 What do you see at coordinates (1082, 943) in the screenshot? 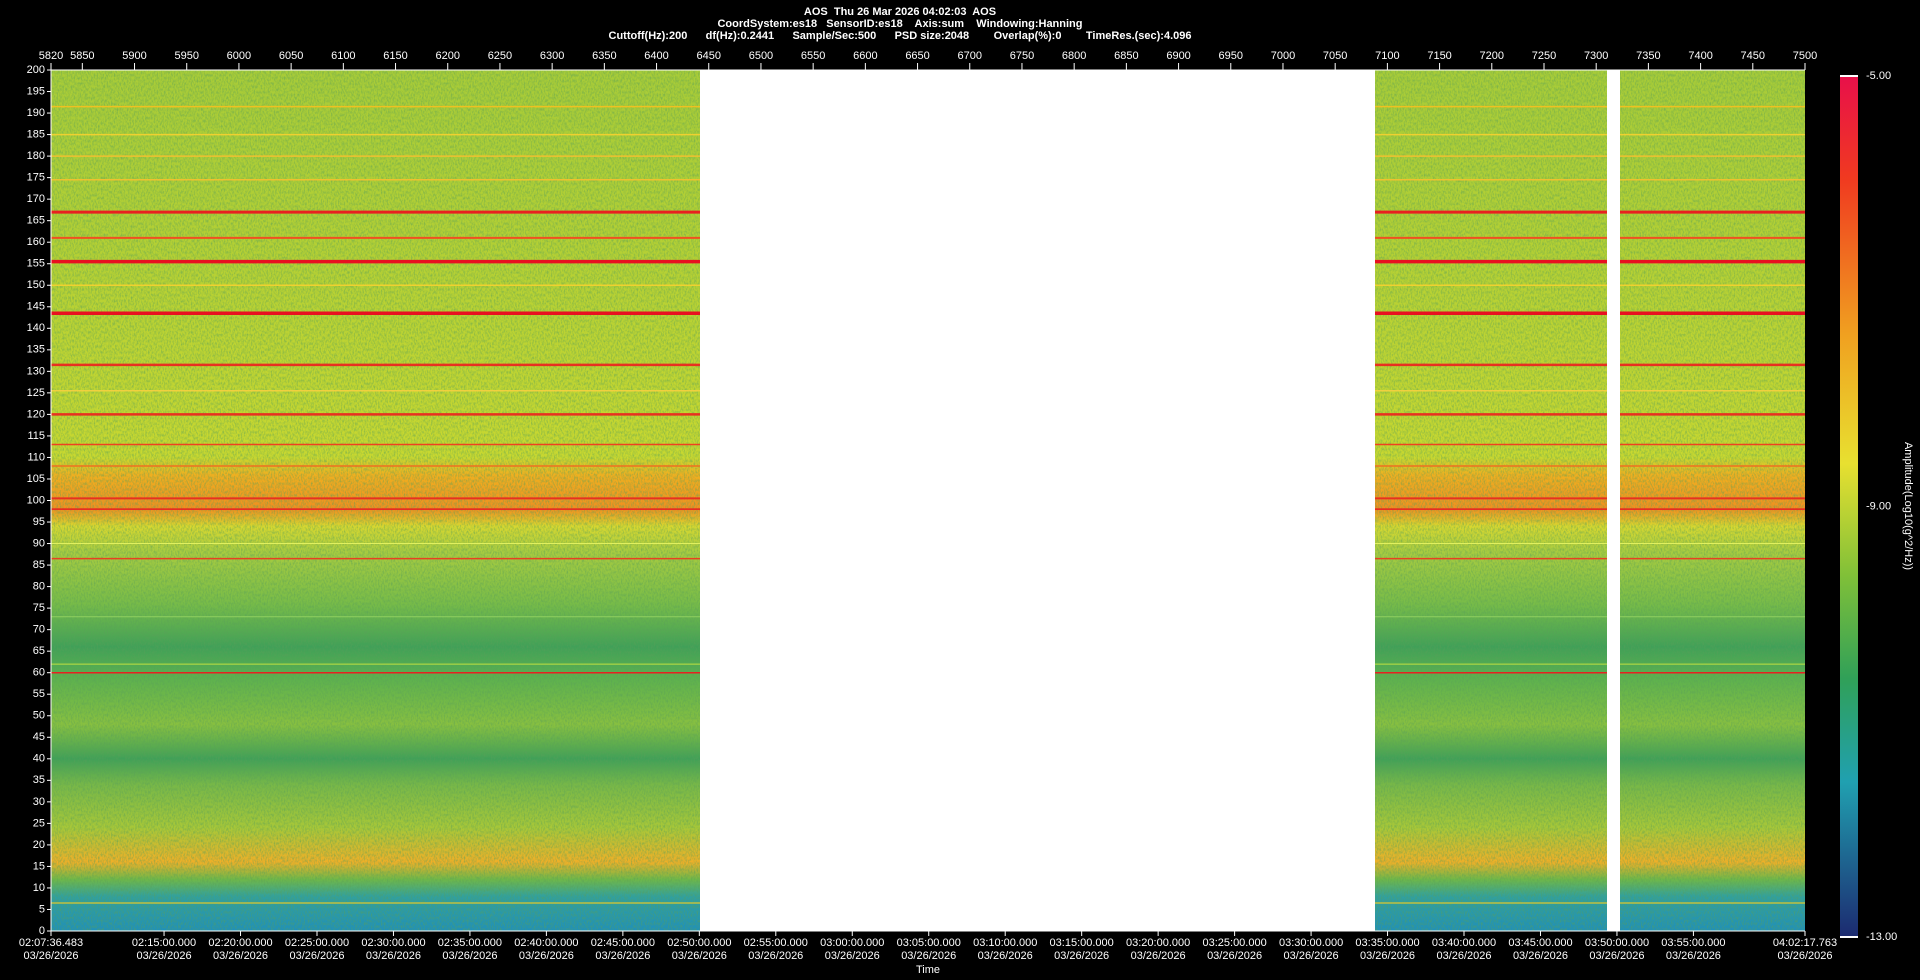
I see `x-tick-time: 03:15:00.000` at bounding box center [1082, 943].